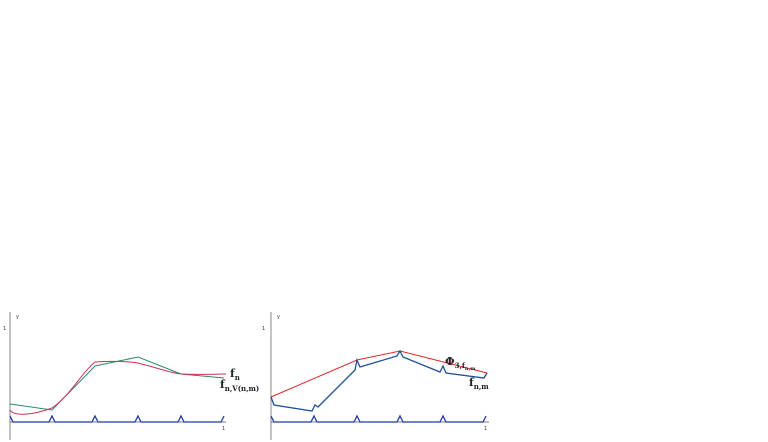 The image size is (768, 442). I want to click on left-panel: y 1 1 fn fn,V(n,m), so click(131, 376).